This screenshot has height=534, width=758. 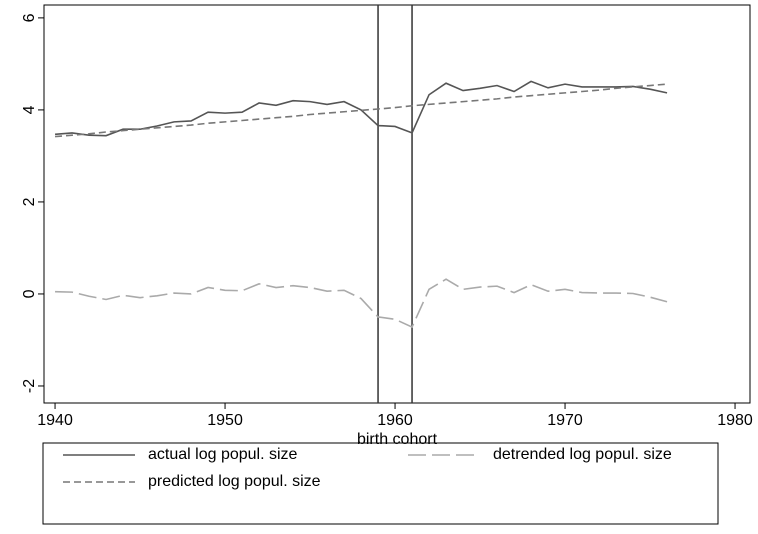 I want to click on legend-label: detrended log popul. size, so click(x=582, y=454).